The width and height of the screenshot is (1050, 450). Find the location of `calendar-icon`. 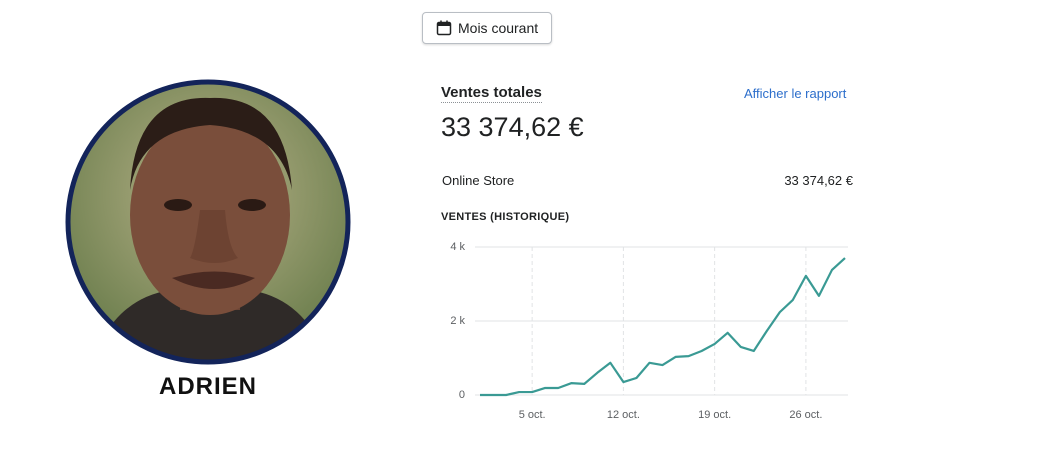

calendar-icon is located at coordinates (444, 28).